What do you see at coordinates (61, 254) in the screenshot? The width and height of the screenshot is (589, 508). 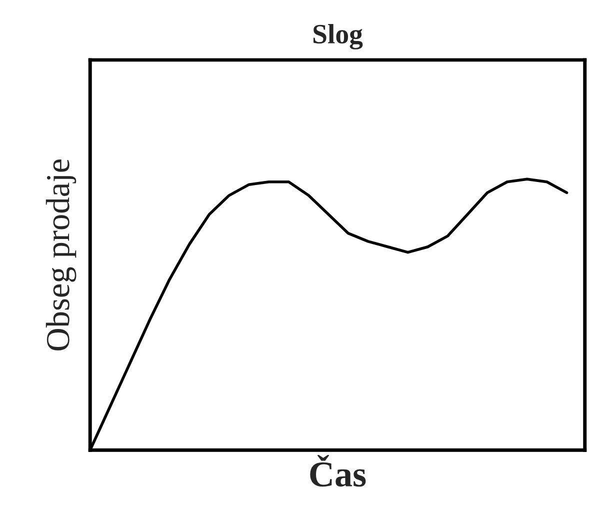 I see `y-axis-title: Obseg prodaje` at bounding box center [61, 254].